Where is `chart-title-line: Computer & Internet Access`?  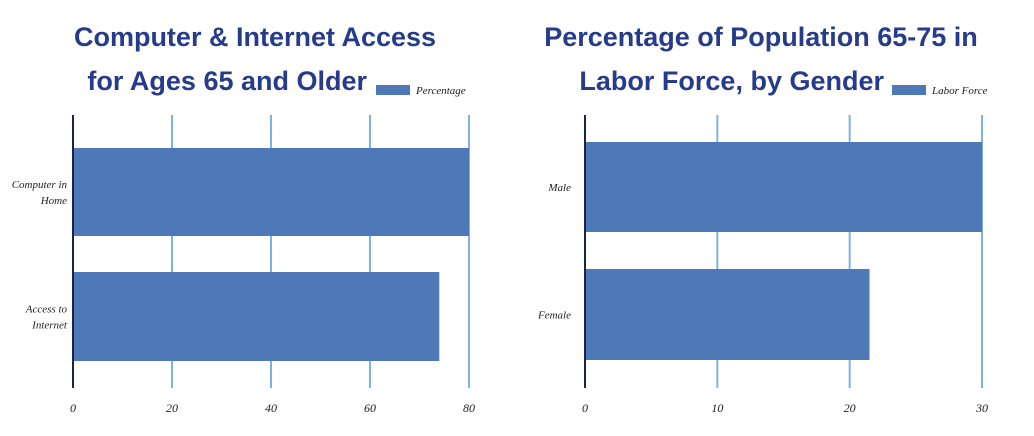
chart-title-line: Computer & Internet Access is located at coordinates (255, 37).